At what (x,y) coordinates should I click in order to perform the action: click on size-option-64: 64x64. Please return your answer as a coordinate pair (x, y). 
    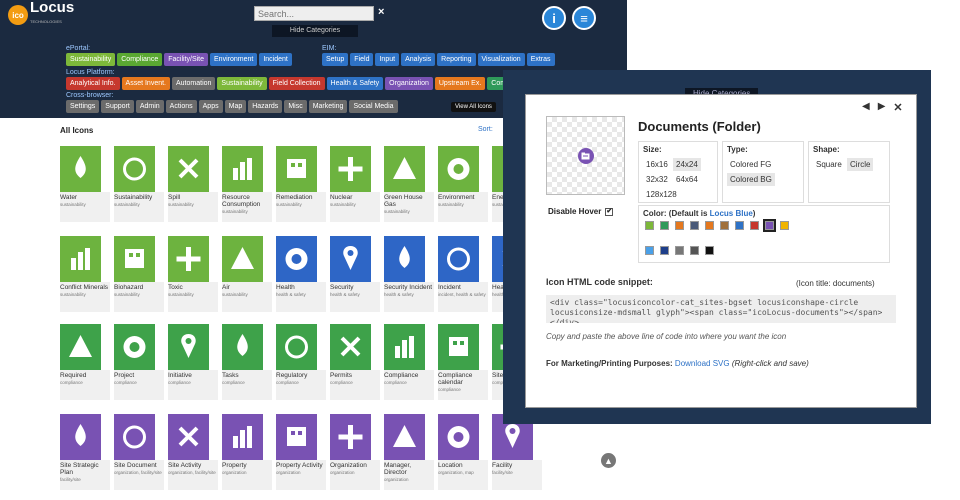
    Looking at the image, I should click on (687, 179).